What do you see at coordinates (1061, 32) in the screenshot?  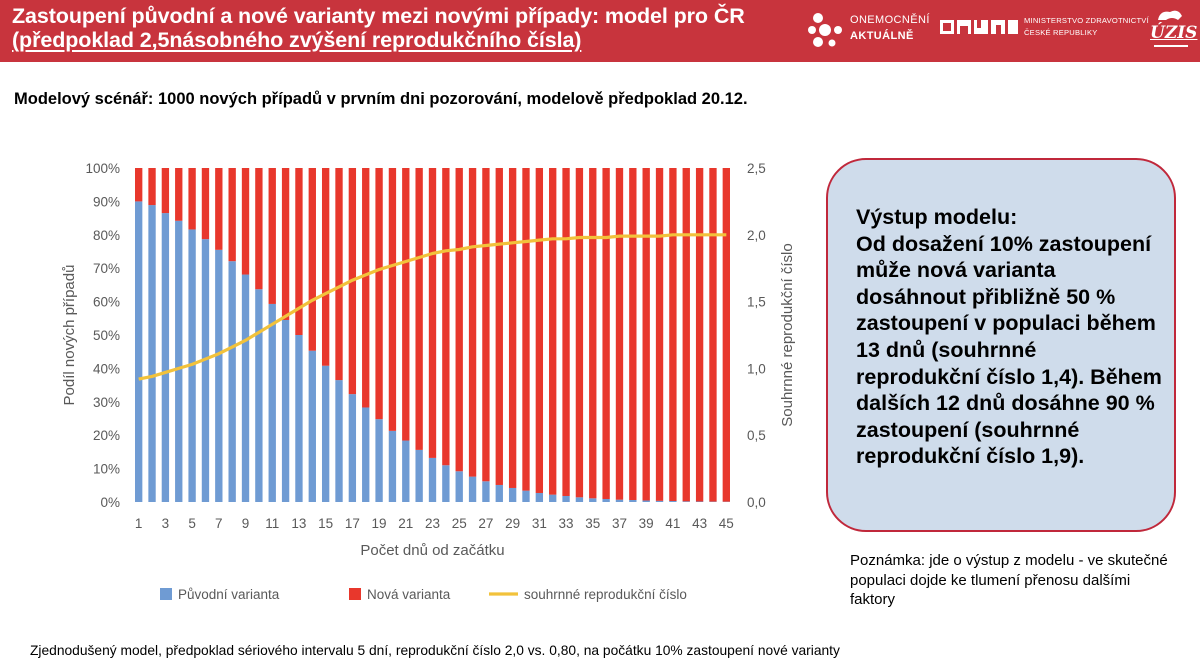 I see `logo-mz-line2: ČESKÉ REPUBLIKY` at bounding box center [1061, 32].